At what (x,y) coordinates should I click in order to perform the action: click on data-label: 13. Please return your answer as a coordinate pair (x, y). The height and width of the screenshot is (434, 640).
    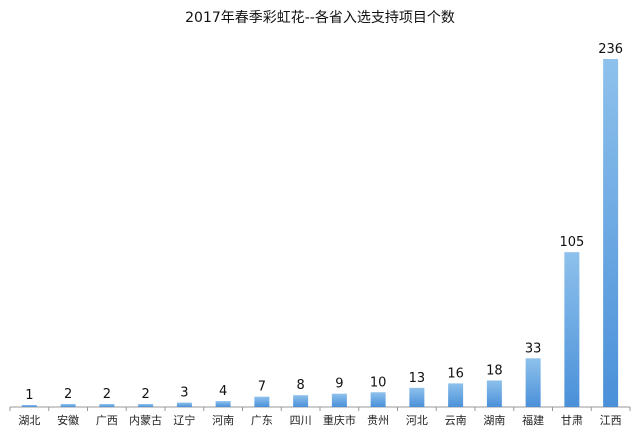
    Looking at the image, I should click on (417, 378).